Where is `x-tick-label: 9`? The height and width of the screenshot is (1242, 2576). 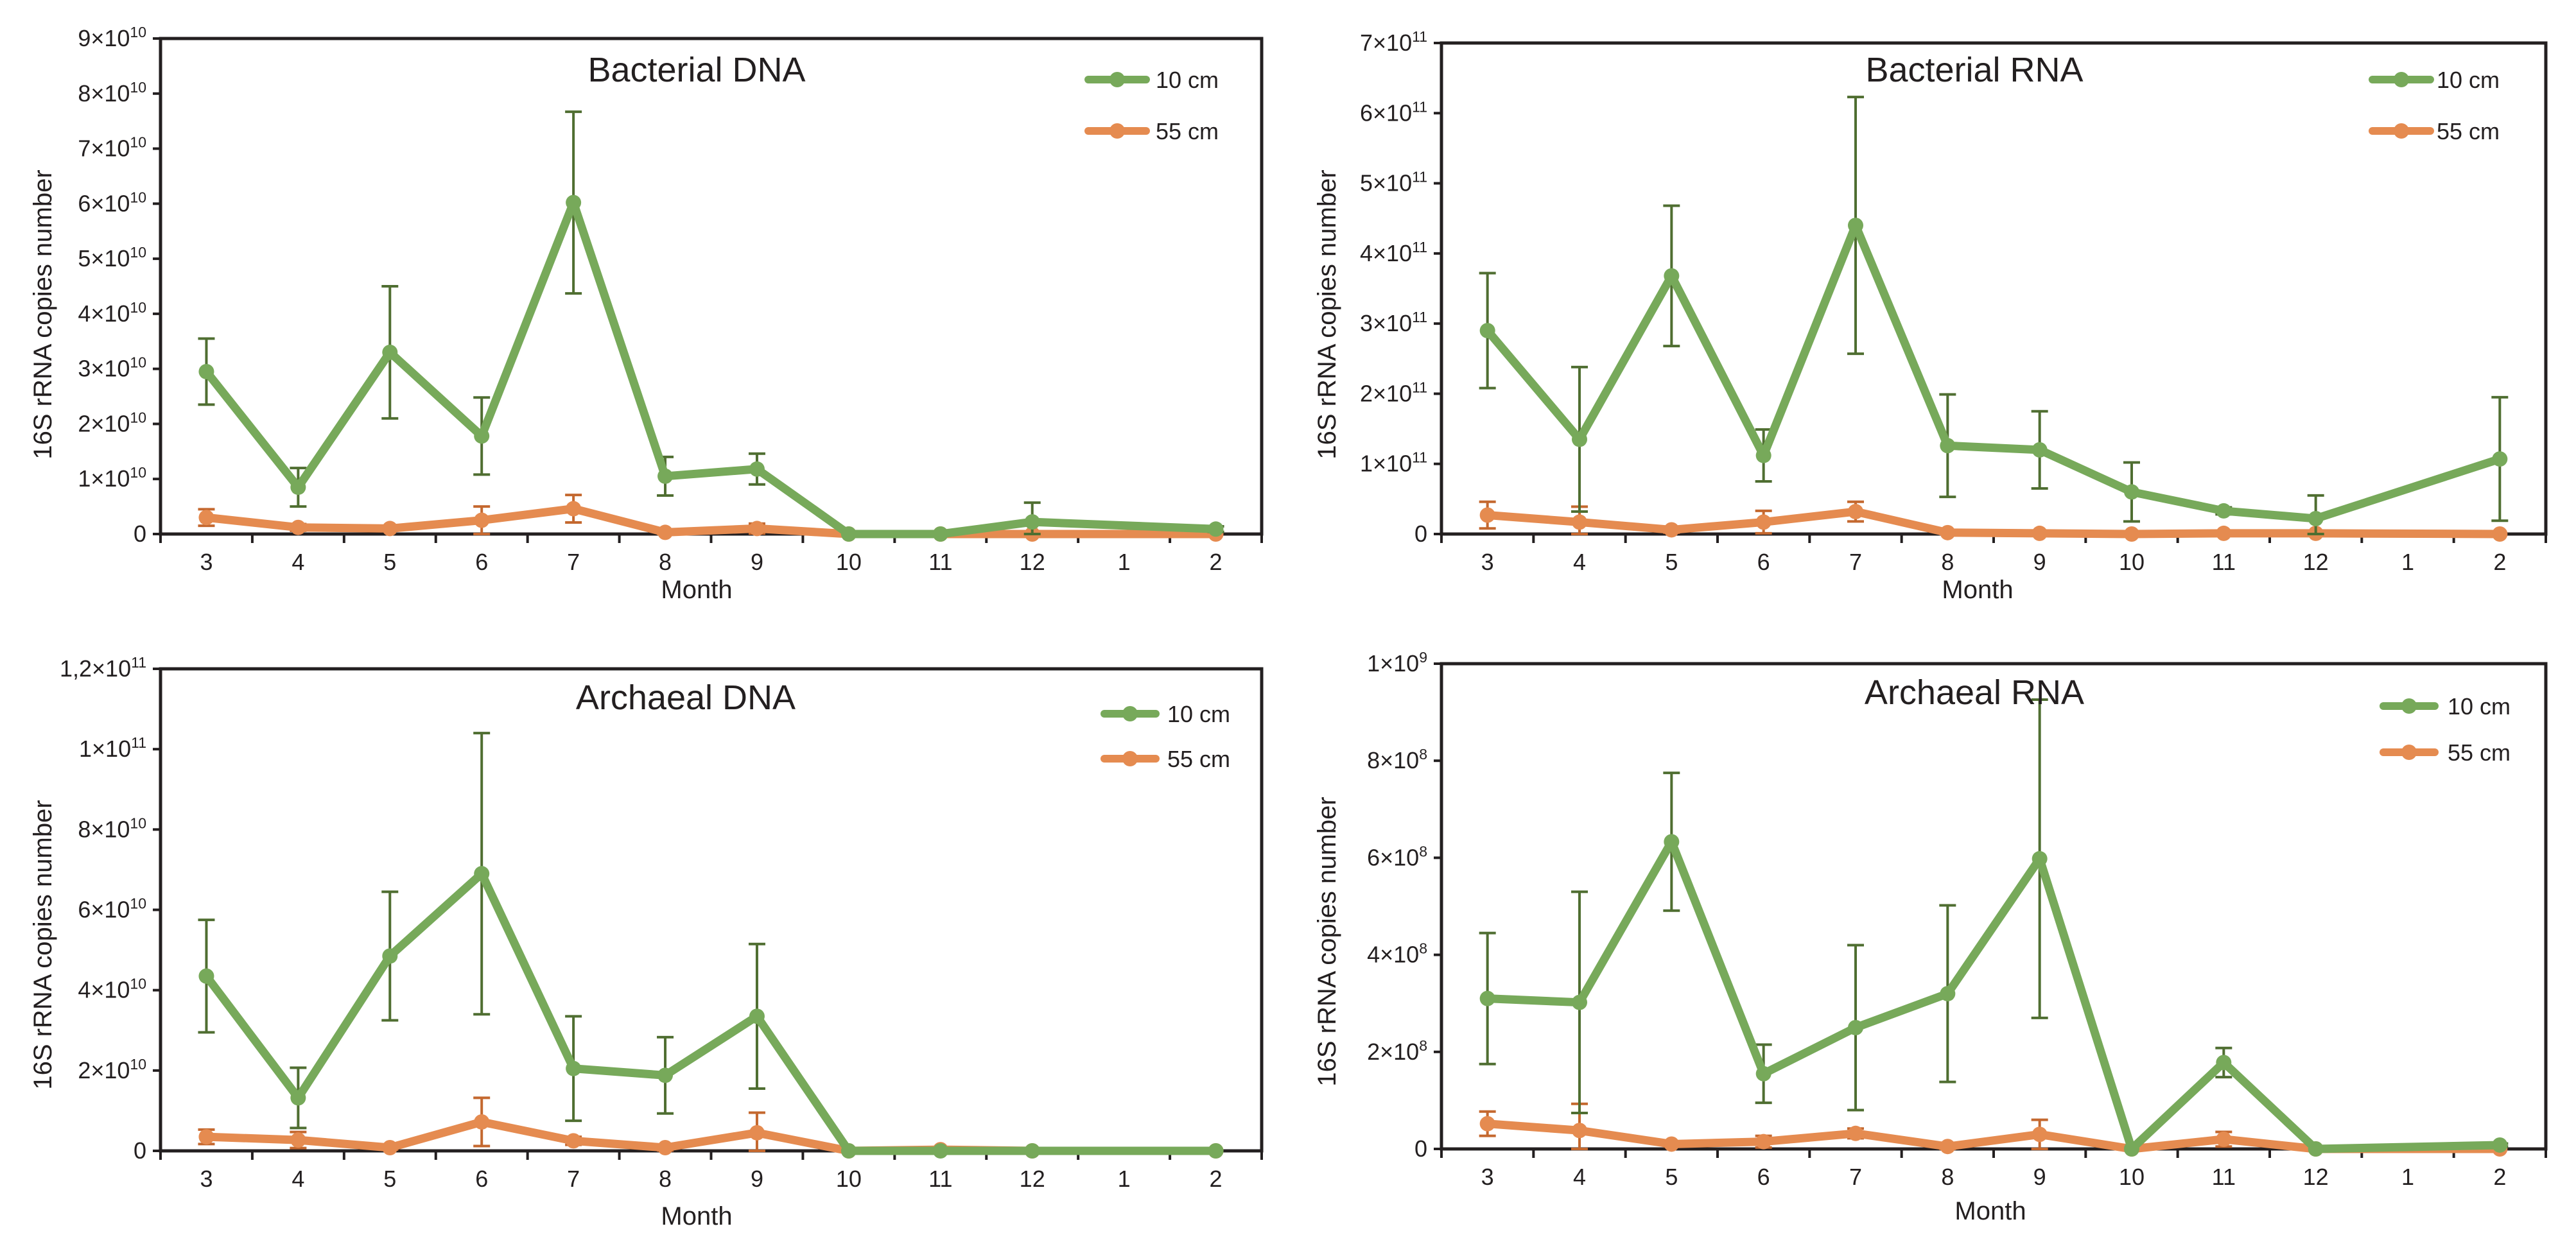
x-tick-label: 9 is located at coordinates (2039, 562).